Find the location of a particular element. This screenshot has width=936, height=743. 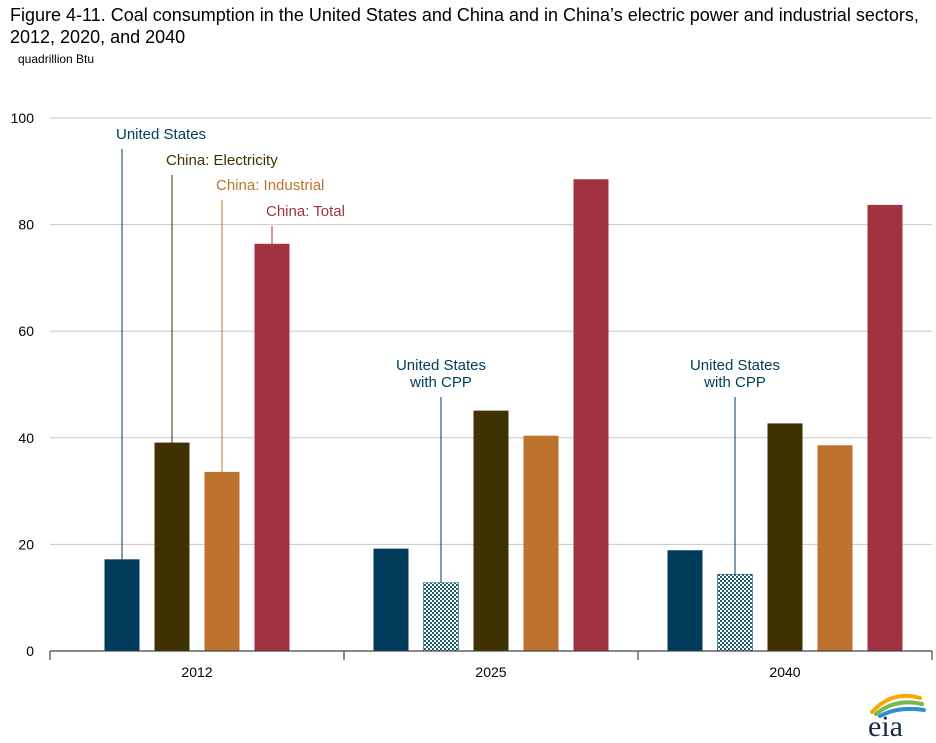

unit-label: quadrillion Btu is located at coordinates (56, 59).